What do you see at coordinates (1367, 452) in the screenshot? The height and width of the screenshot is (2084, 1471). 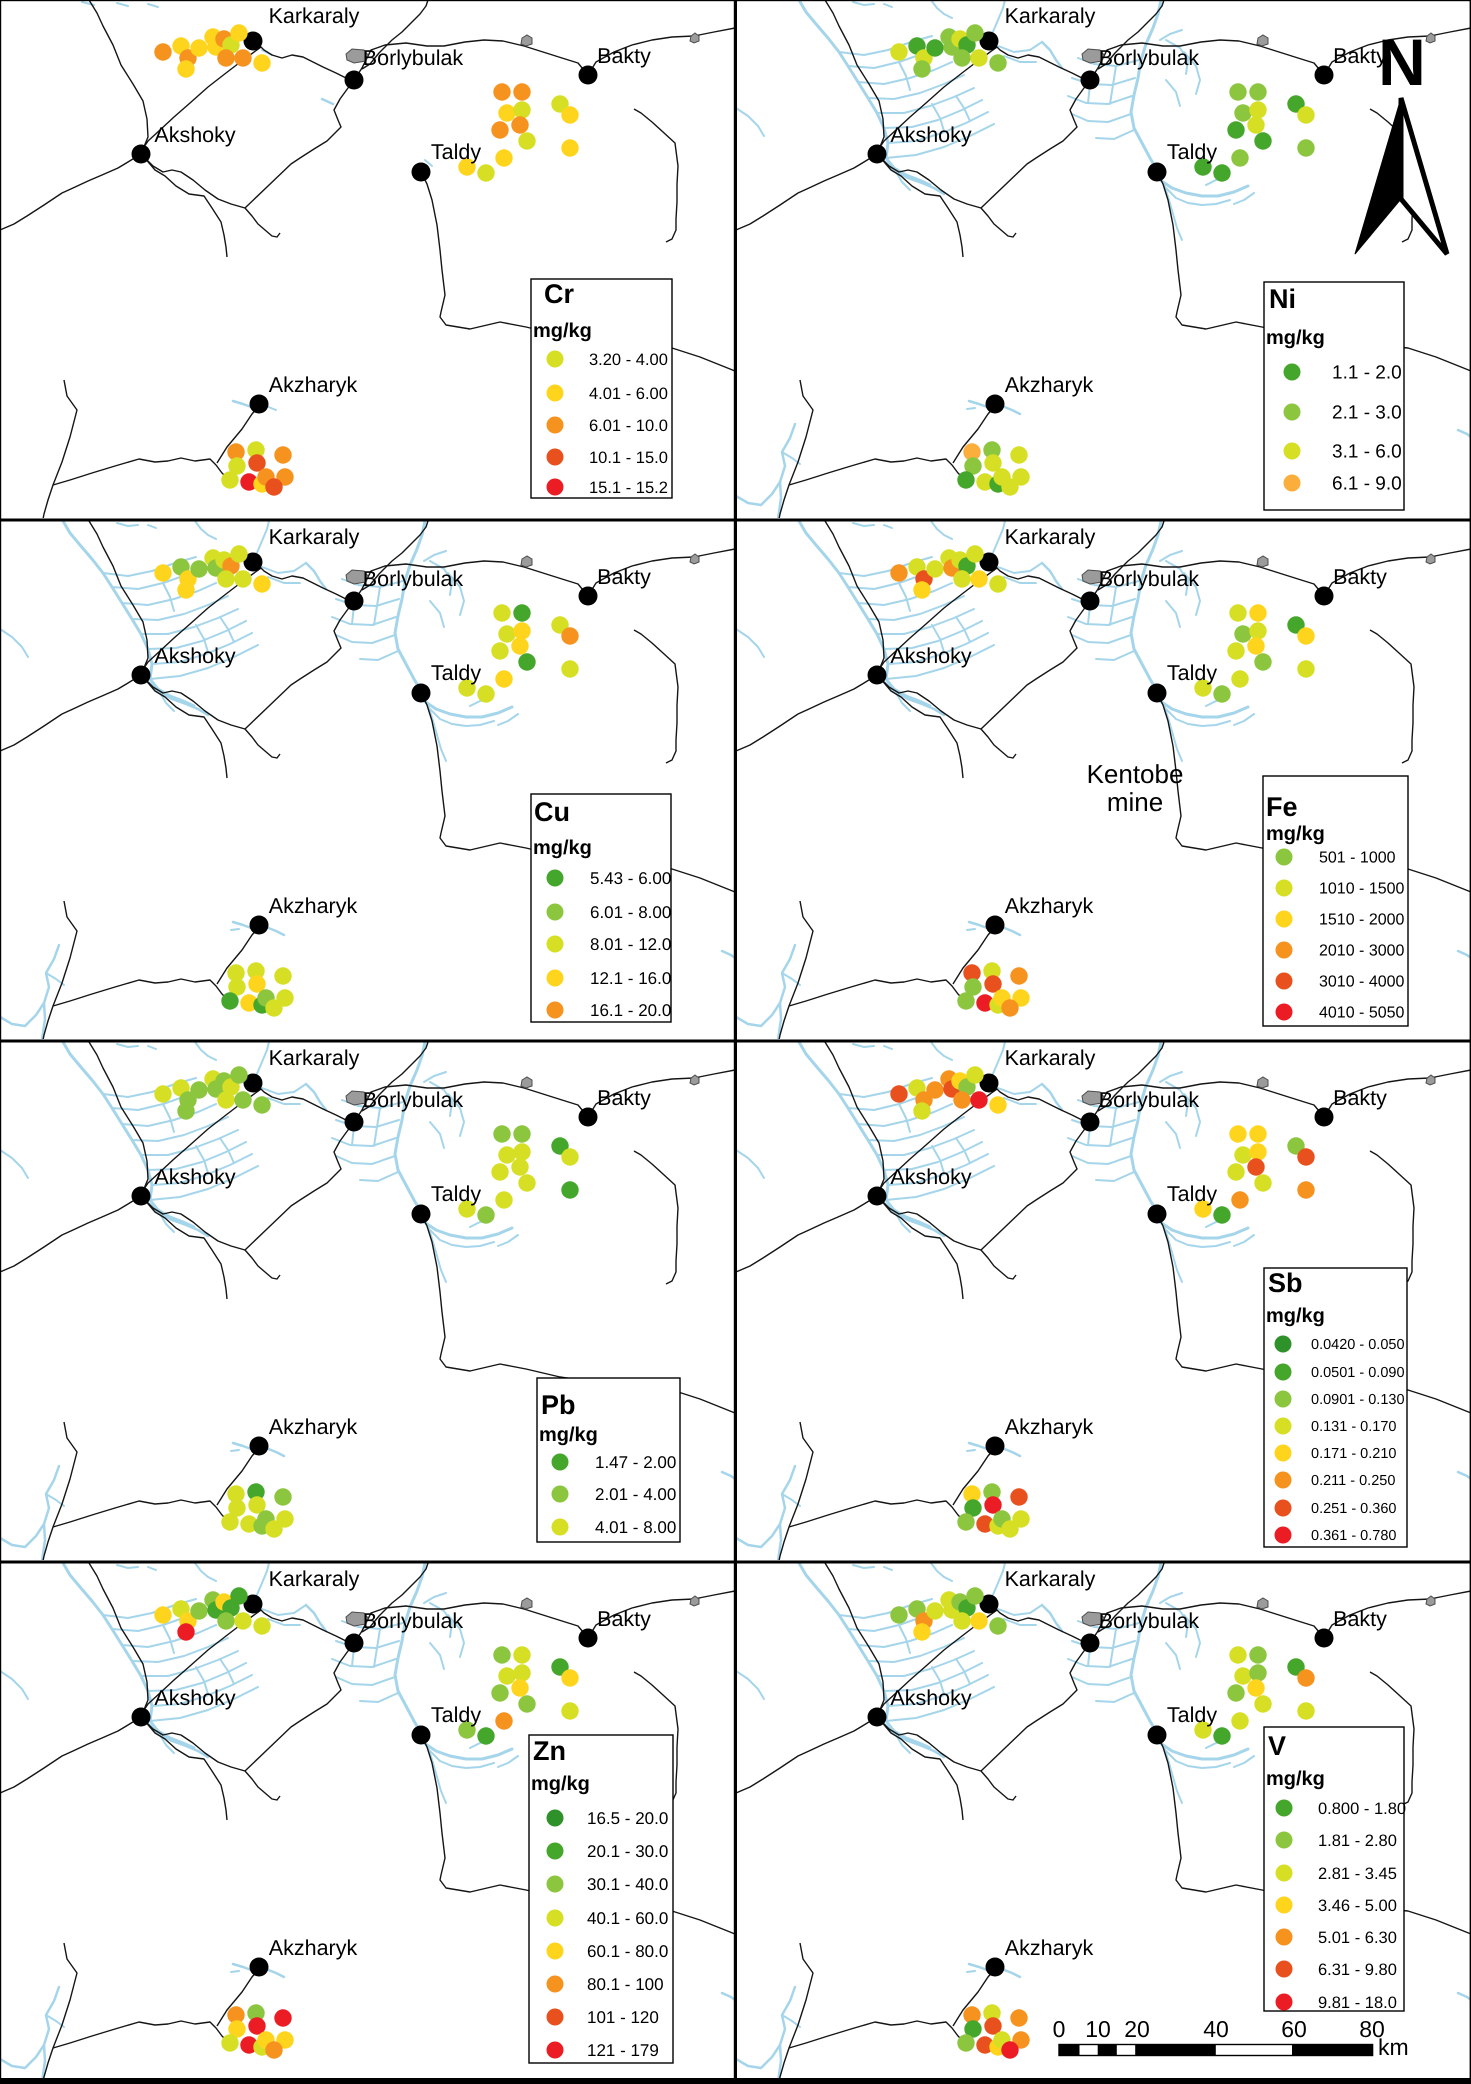 I see `svg-text: 3.1 - 6.0` at bounding box center [1367, 452].